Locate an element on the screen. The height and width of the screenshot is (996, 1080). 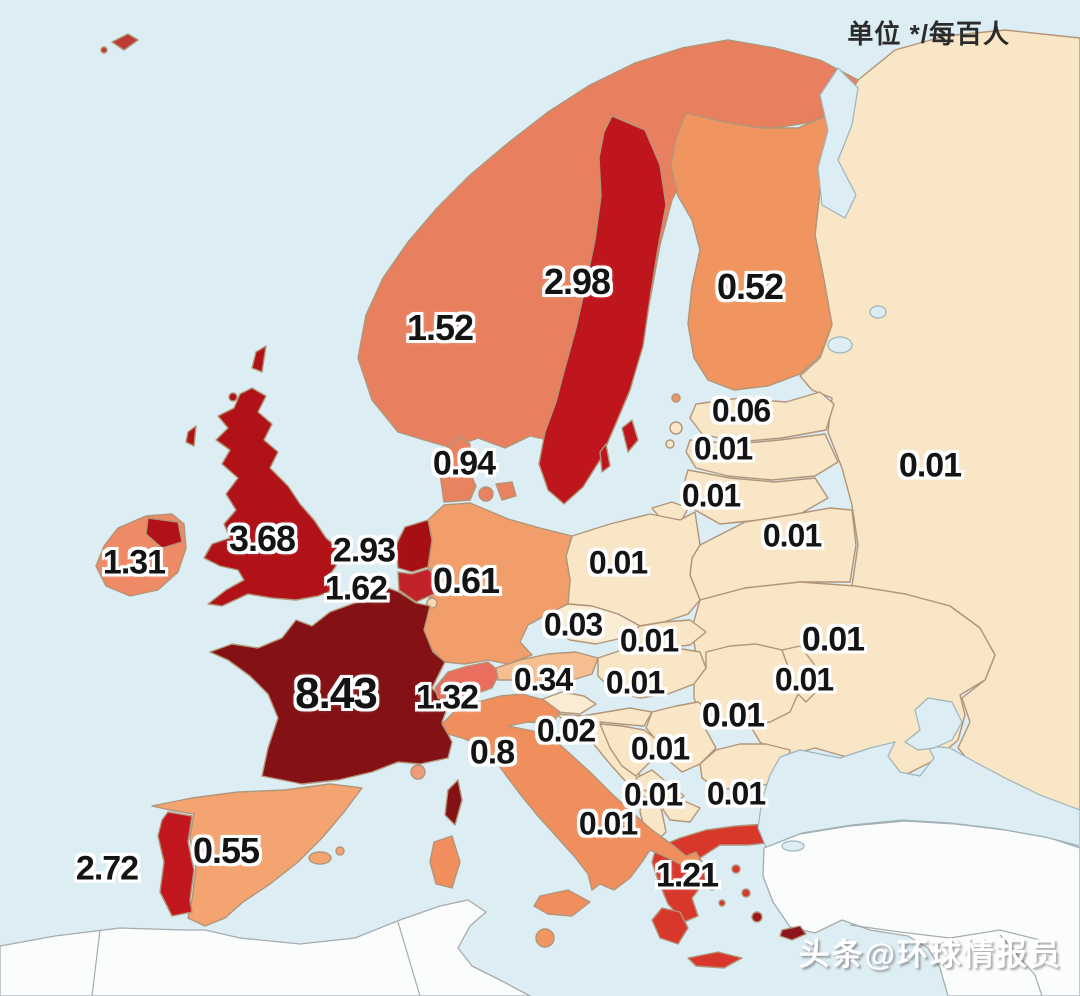
country-latvia is located at coordinates (762, 457).